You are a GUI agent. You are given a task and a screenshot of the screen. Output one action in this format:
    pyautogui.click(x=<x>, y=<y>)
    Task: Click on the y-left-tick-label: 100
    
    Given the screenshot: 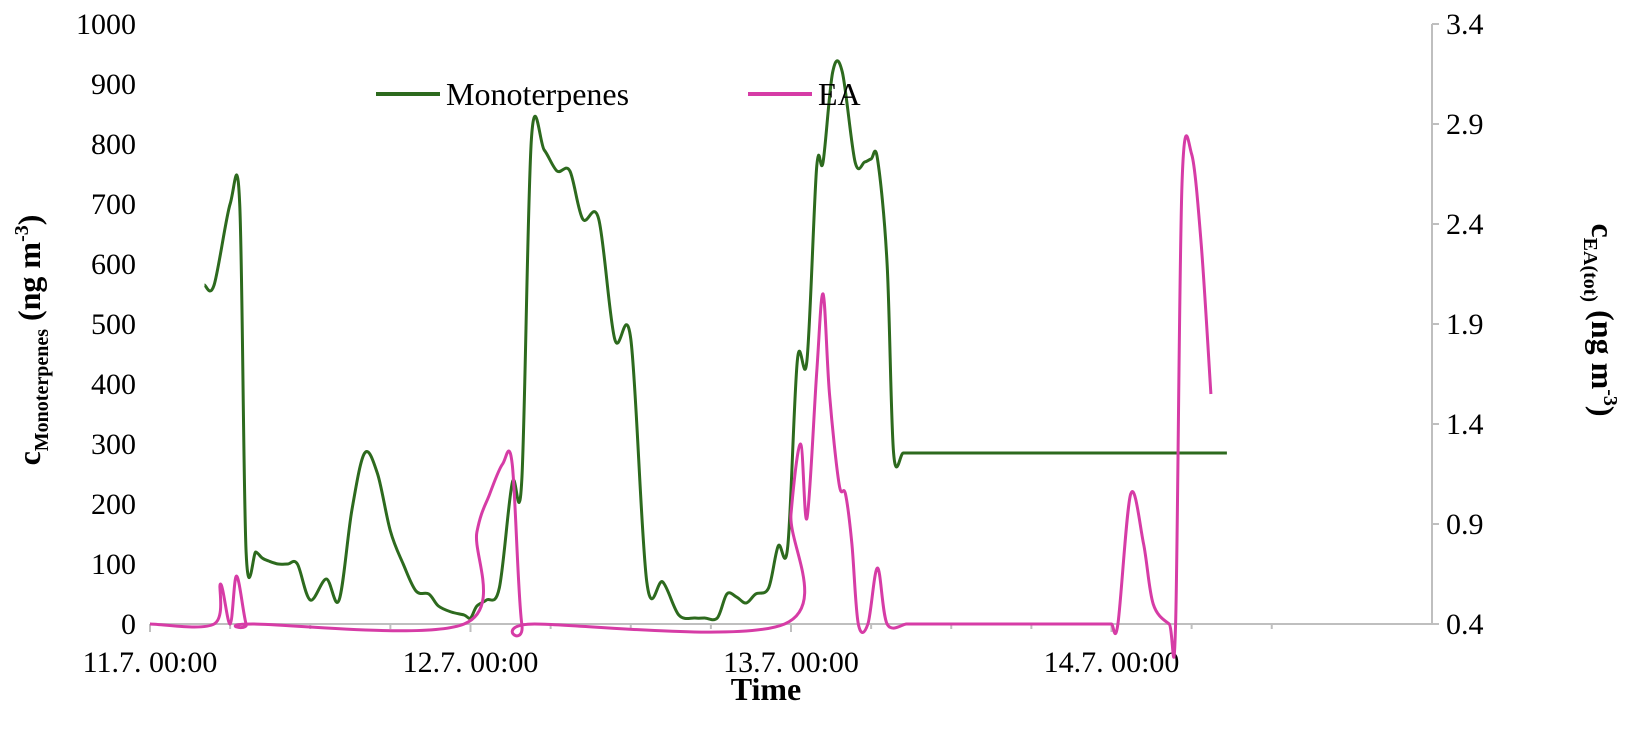 What is the action you would take?
    pyautogui.click(x=113, y=564)
    